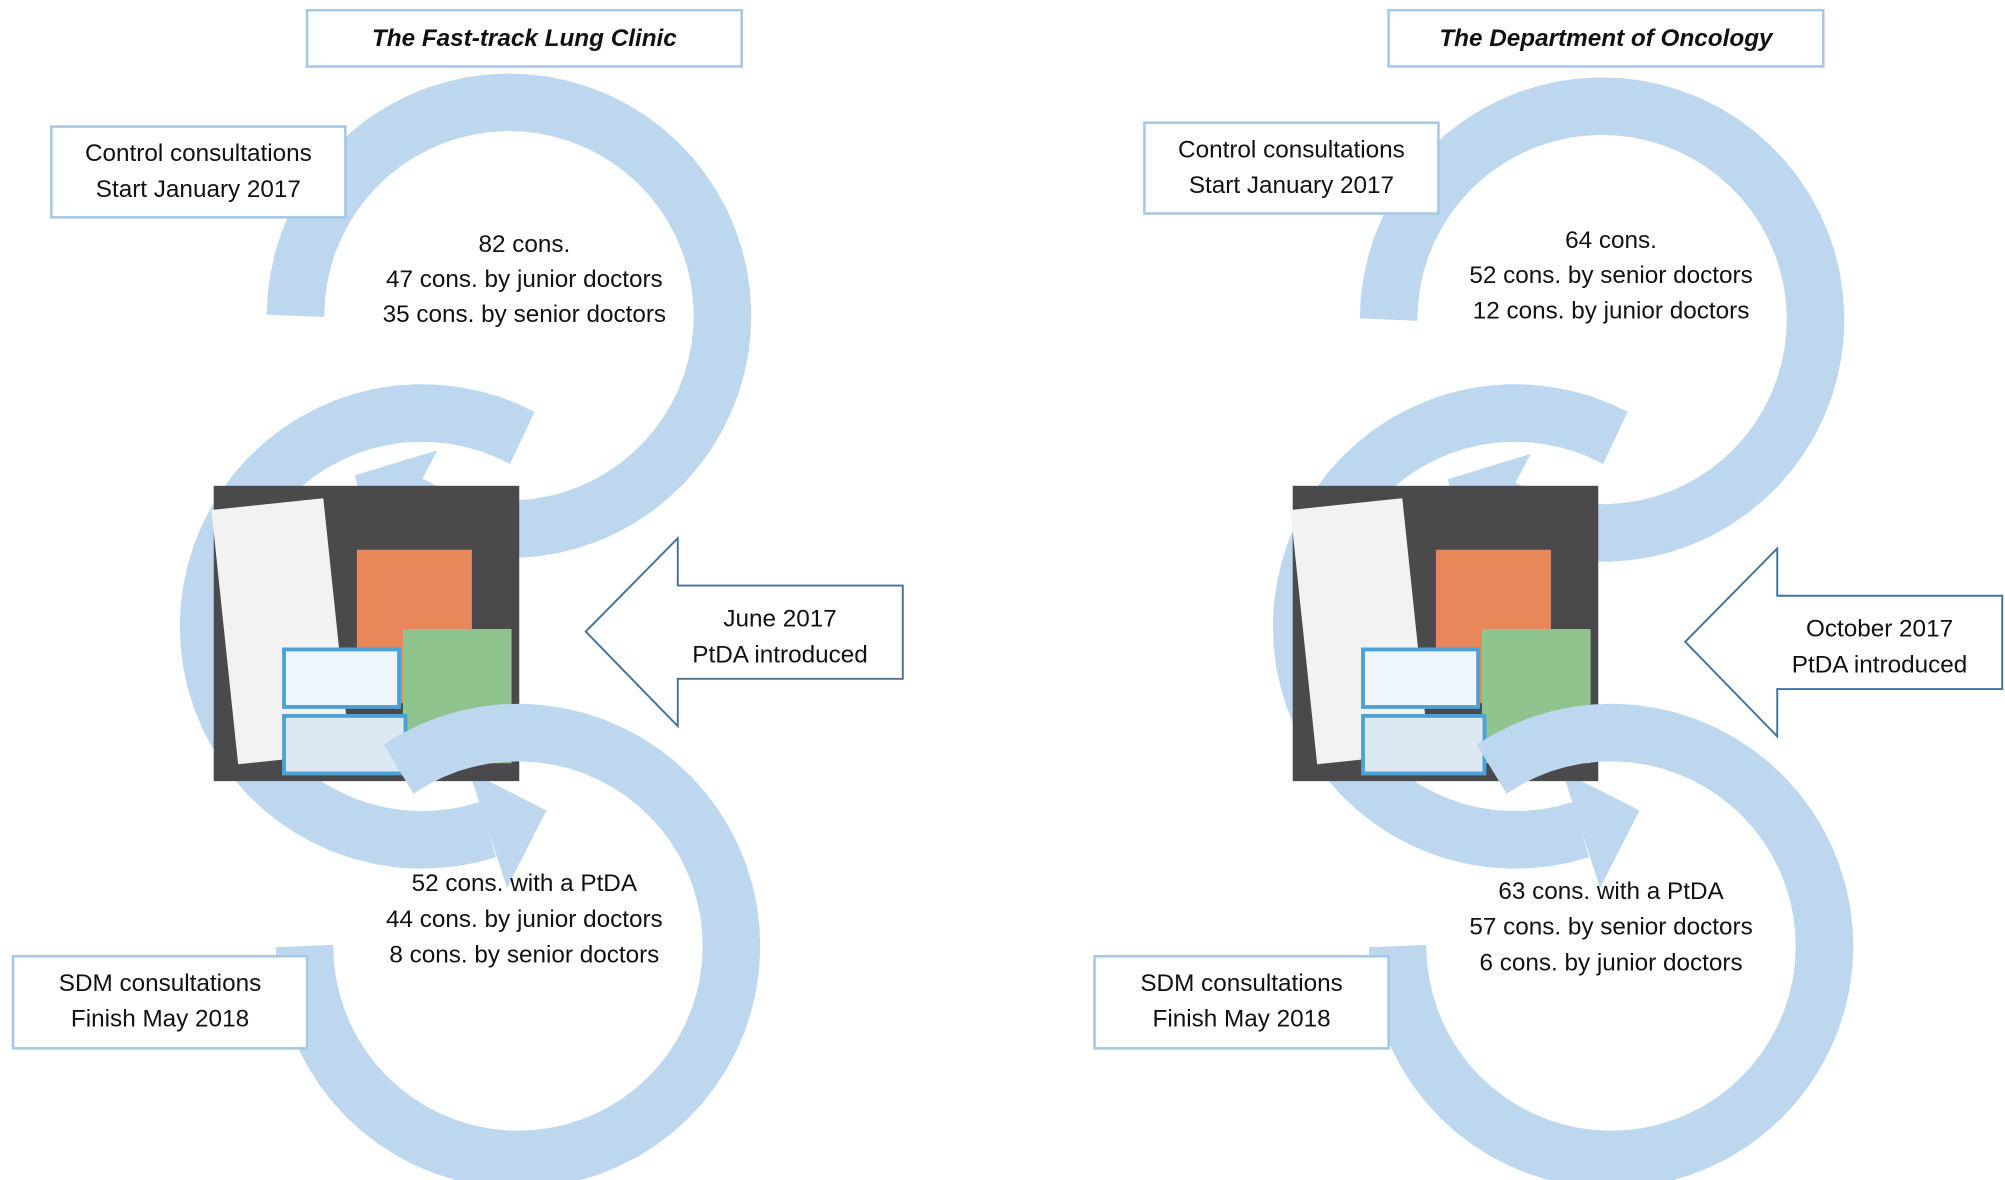 The width and height of the screenshot is (2005, 1180). I want to click on label-line: 52 cons. by senior doctors, so click(1610, 275).